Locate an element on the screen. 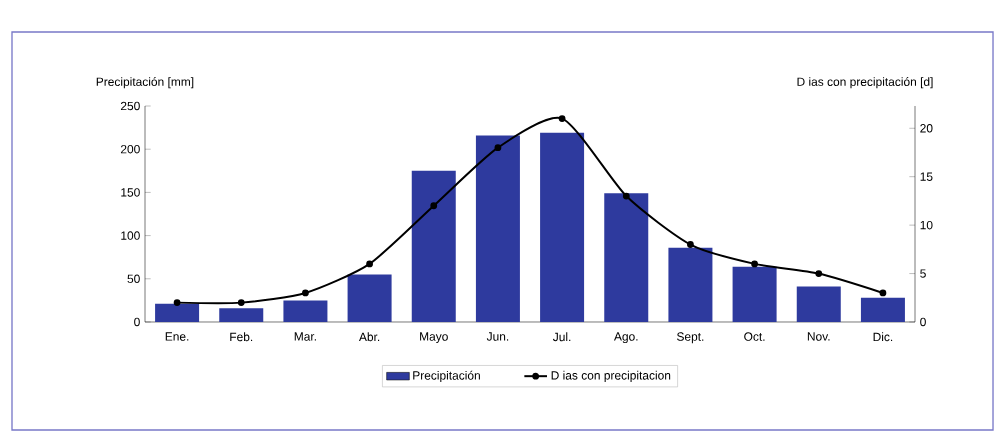 This screenshot has width=1005, height=436. x-tick-label: Jun. is located at coordinates (497, 336).